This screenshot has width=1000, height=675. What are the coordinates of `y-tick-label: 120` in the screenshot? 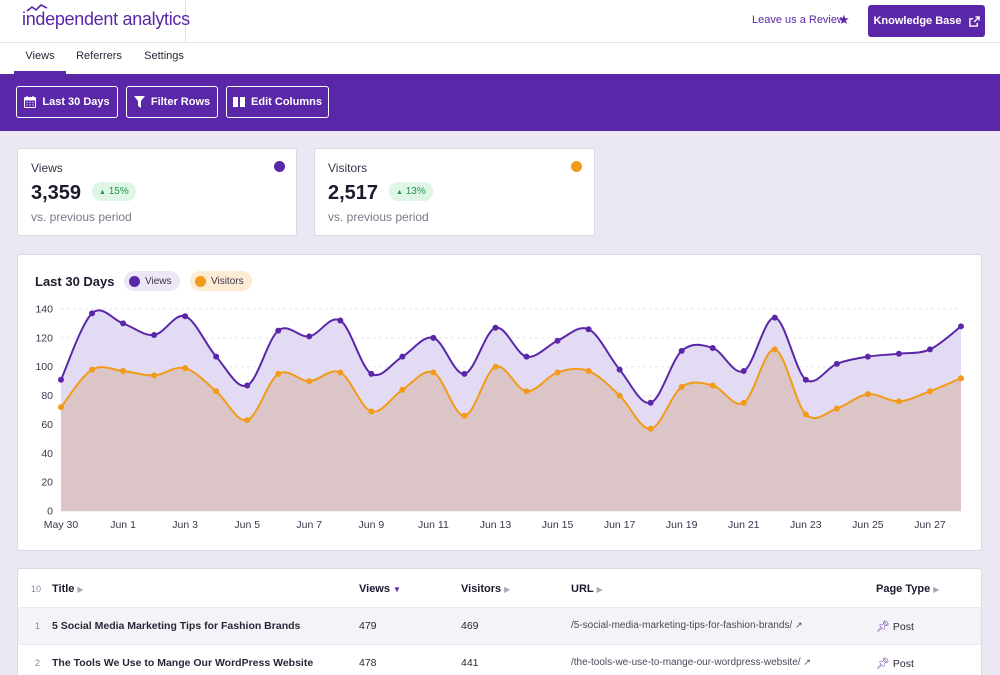 It's located at (44, 338).